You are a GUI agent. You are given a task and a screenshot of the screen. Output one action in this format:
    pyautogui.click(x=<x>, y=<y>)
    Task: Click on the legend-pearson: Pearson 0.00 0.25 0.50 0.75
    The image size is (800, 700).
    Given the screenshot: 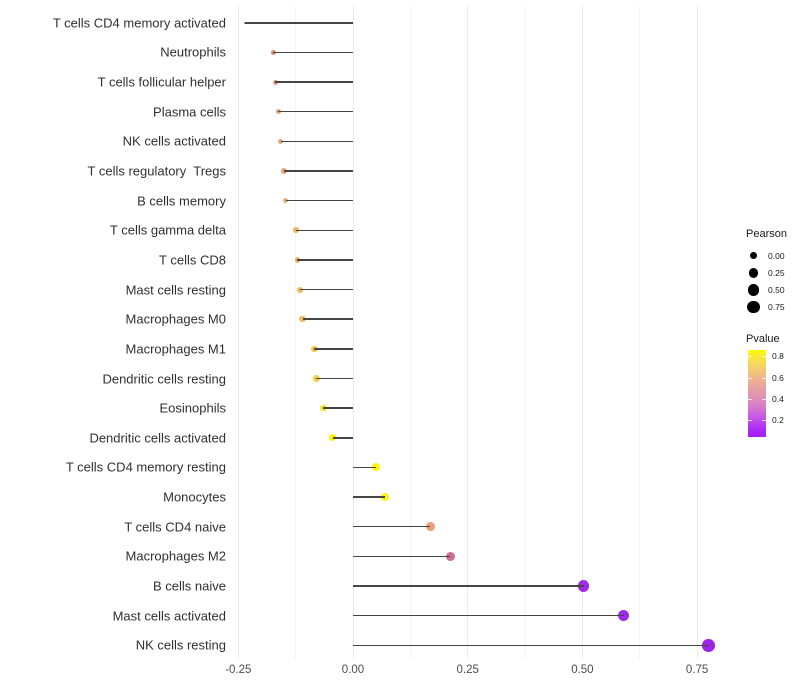 What is the action you would take?
    pyautogui.click(x=766, y=272)
    